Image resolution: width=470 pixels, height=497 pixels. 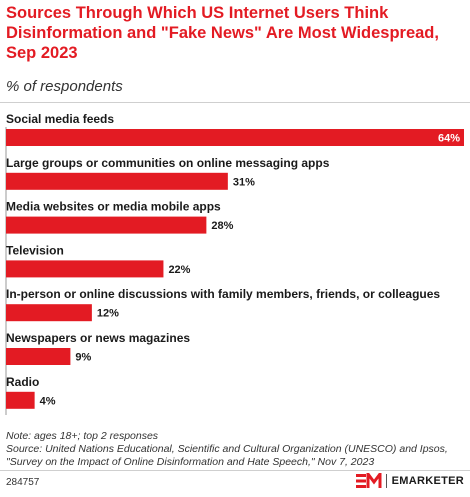 I want to click on category-label: Social media feeds, so click(x=60, y=119).